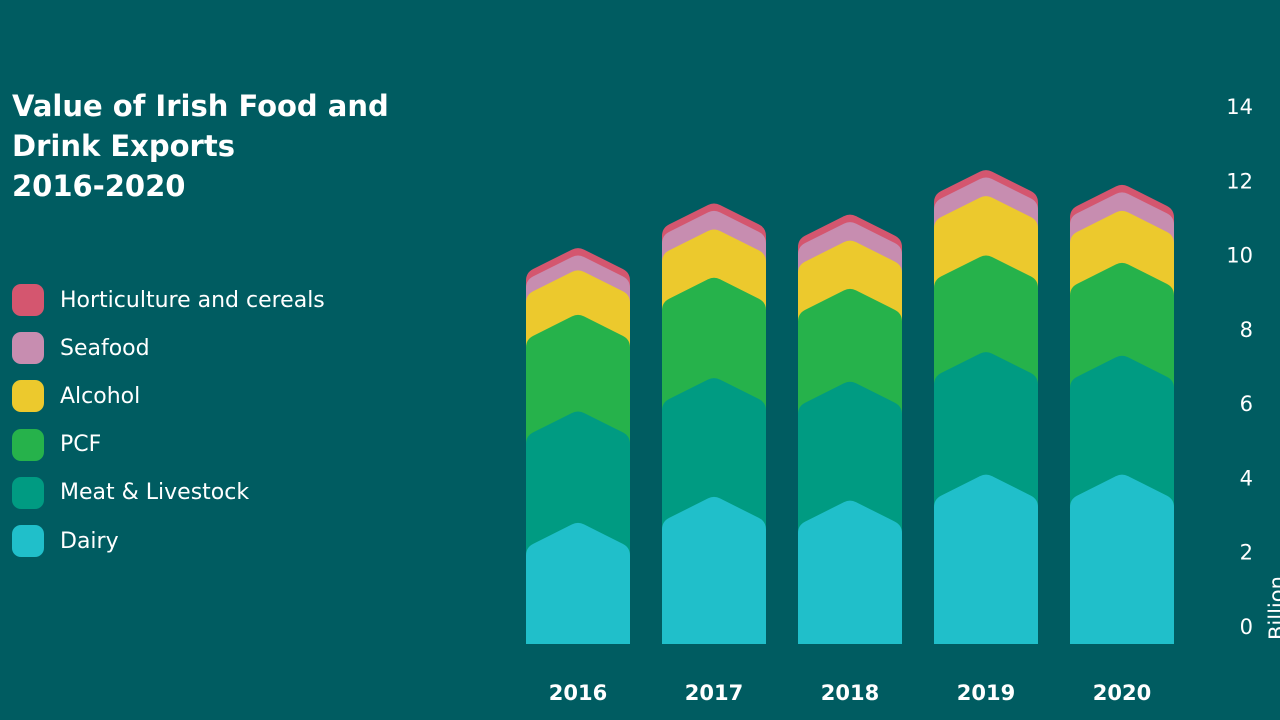 The height and width of the screenshot is (720, 1280). What do you see at coordinates (1246, 330) in the screenshot?
I see `y-tick-label-8: 8` at bounding box center [1246, 330].